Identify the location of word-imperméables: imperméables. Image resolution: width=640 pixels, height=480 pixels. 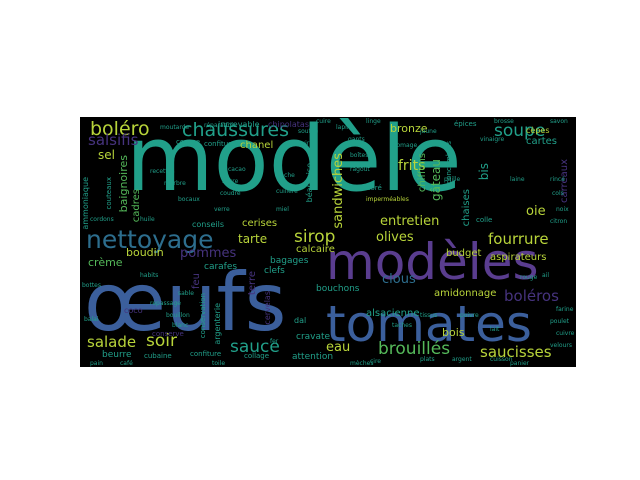
(387, 199).